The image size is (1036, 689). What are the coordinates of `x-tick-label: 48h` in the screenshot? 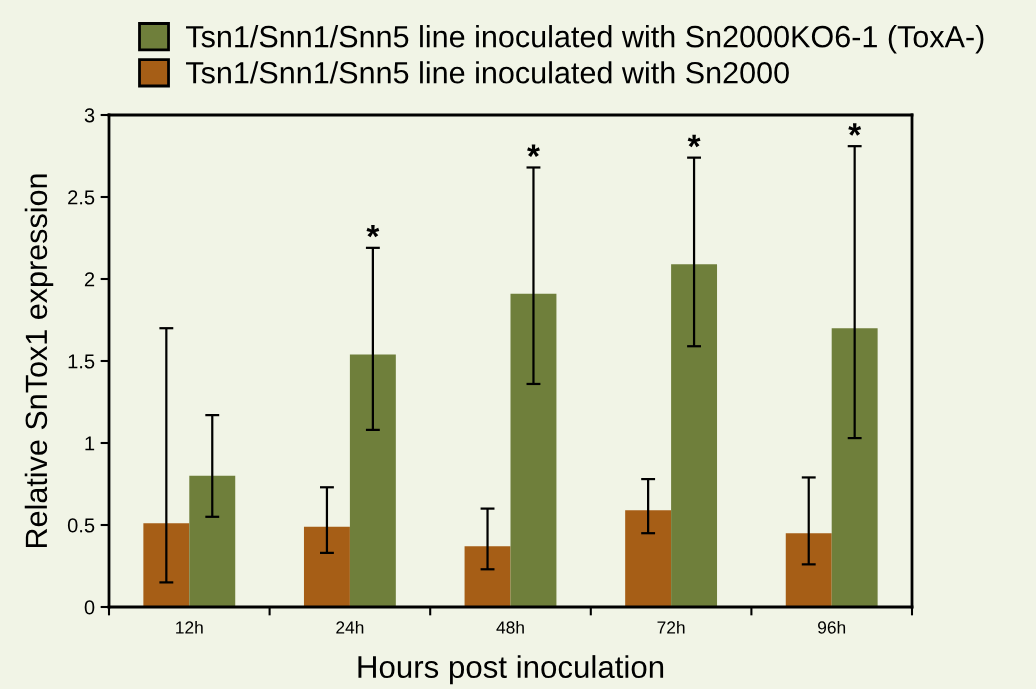 It's located at (510, 627).